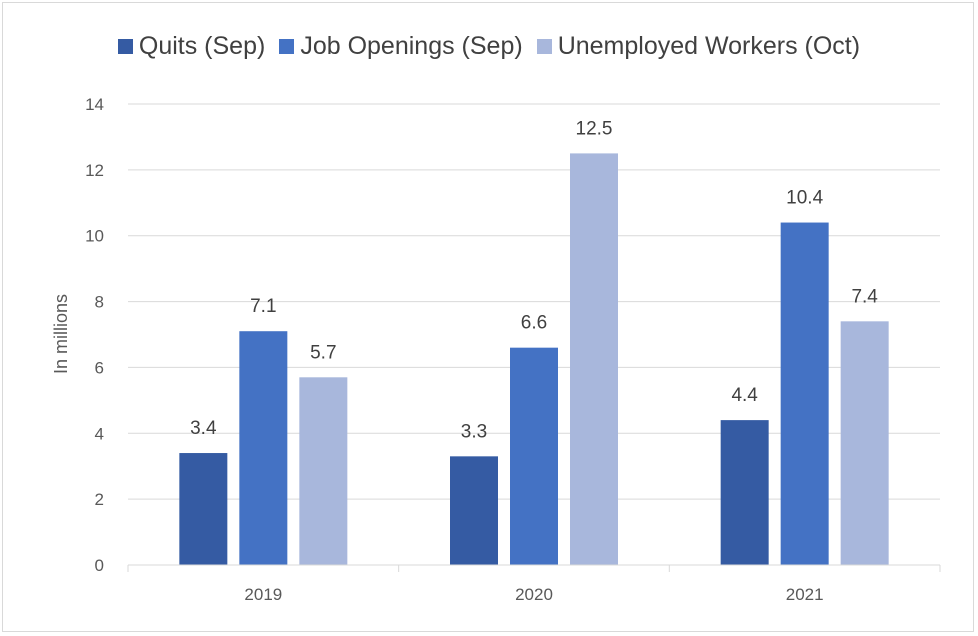  What do you see at coordinates (805, 594) in the screenshot?
I see `x-tick-label: 2021` at bounding box center [805, 594].